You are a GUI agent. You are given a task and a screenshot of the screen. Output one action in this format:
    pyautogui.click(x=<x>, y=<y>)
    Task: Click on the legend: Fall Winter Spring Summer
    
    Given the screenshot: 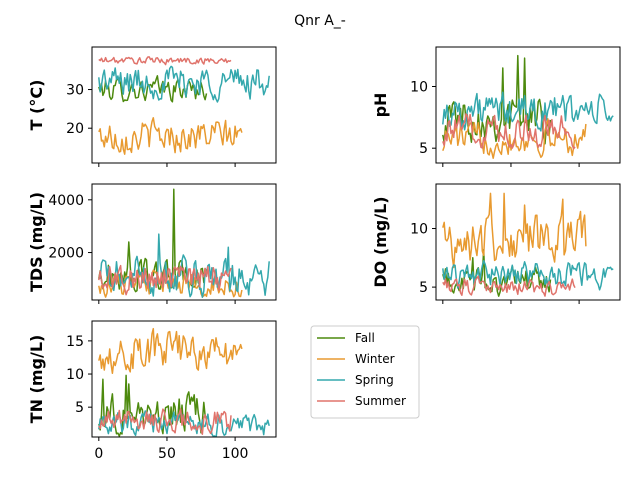 What is the action you would take?
    pyautogui.click(x=365, y=372)
    